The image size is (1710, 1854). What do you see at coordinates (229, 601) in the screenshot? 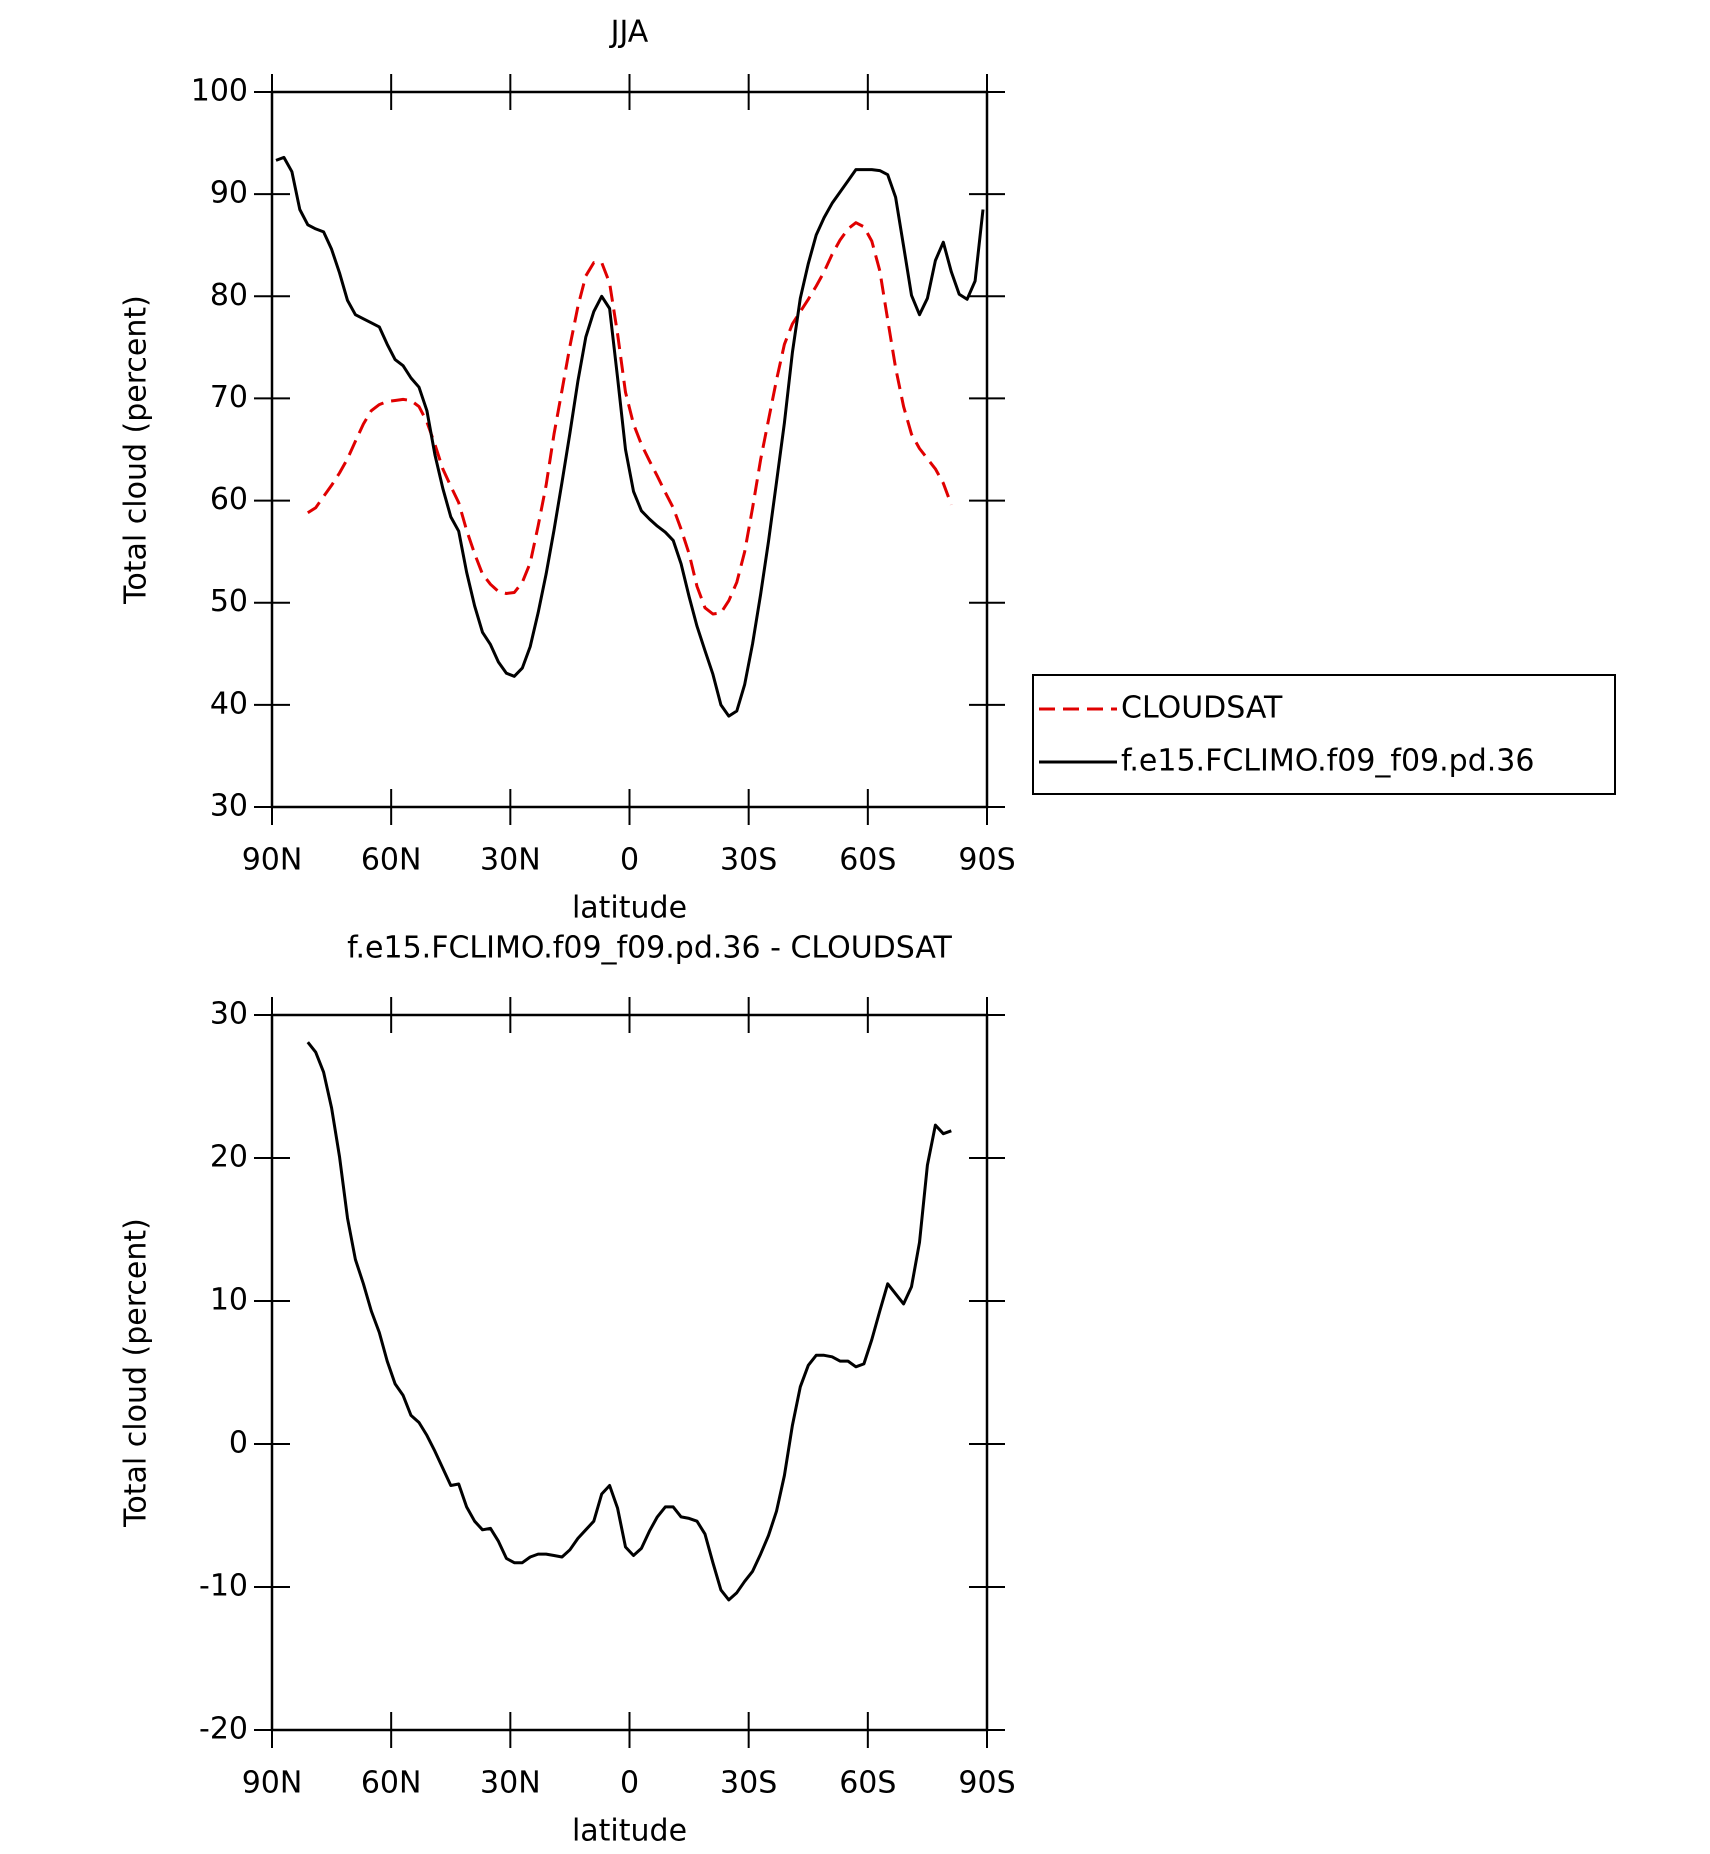
I see `y-tick-label: 50` at bounding box center [229, 601].